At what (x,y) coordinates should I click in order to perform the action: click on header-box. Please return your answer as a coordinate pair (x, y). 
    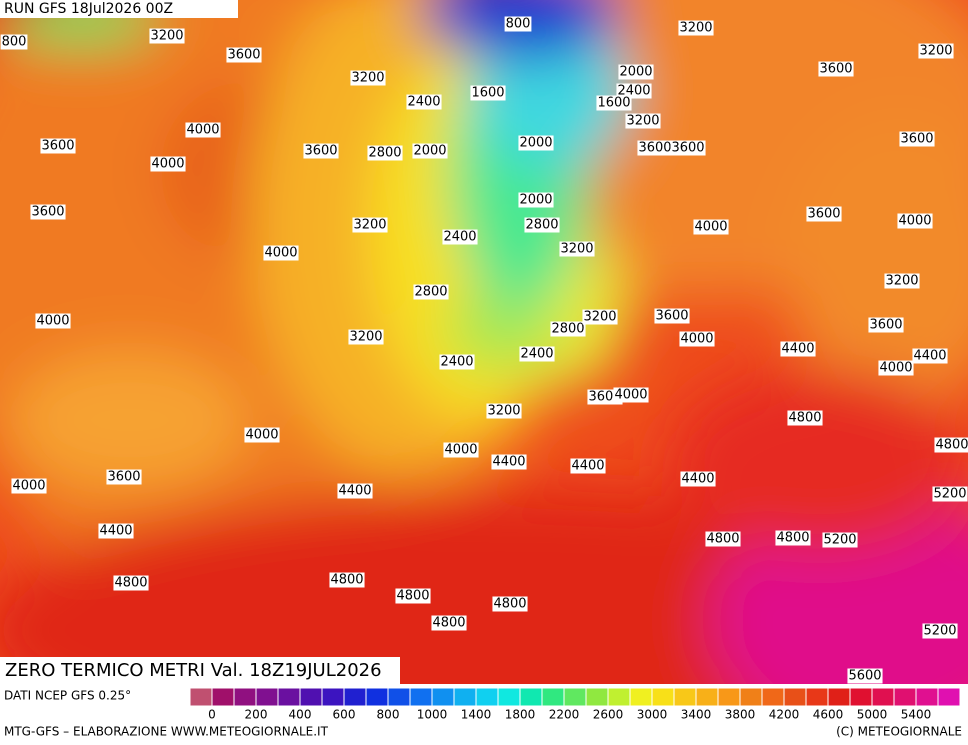
    Looking at the image, I should click on (119, 9).